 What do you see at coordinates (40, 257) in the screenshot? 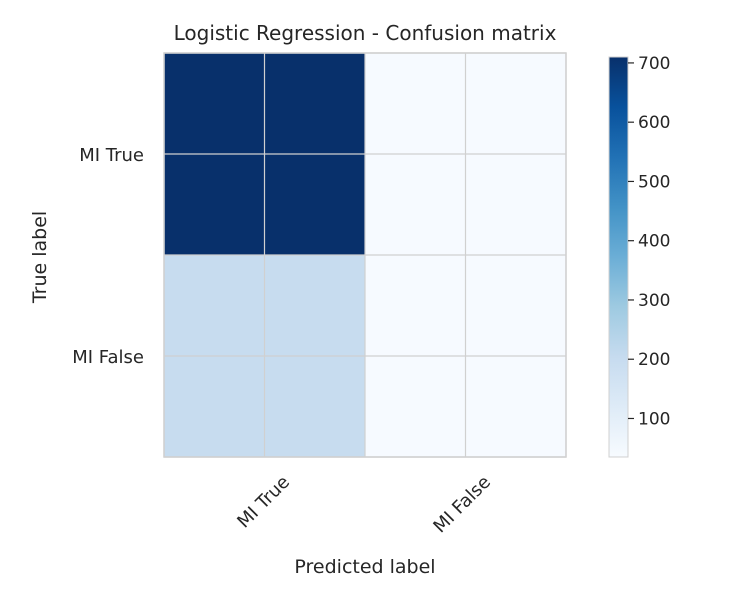
I see `y-axis-label: True label` at bounding box center [40, 257].